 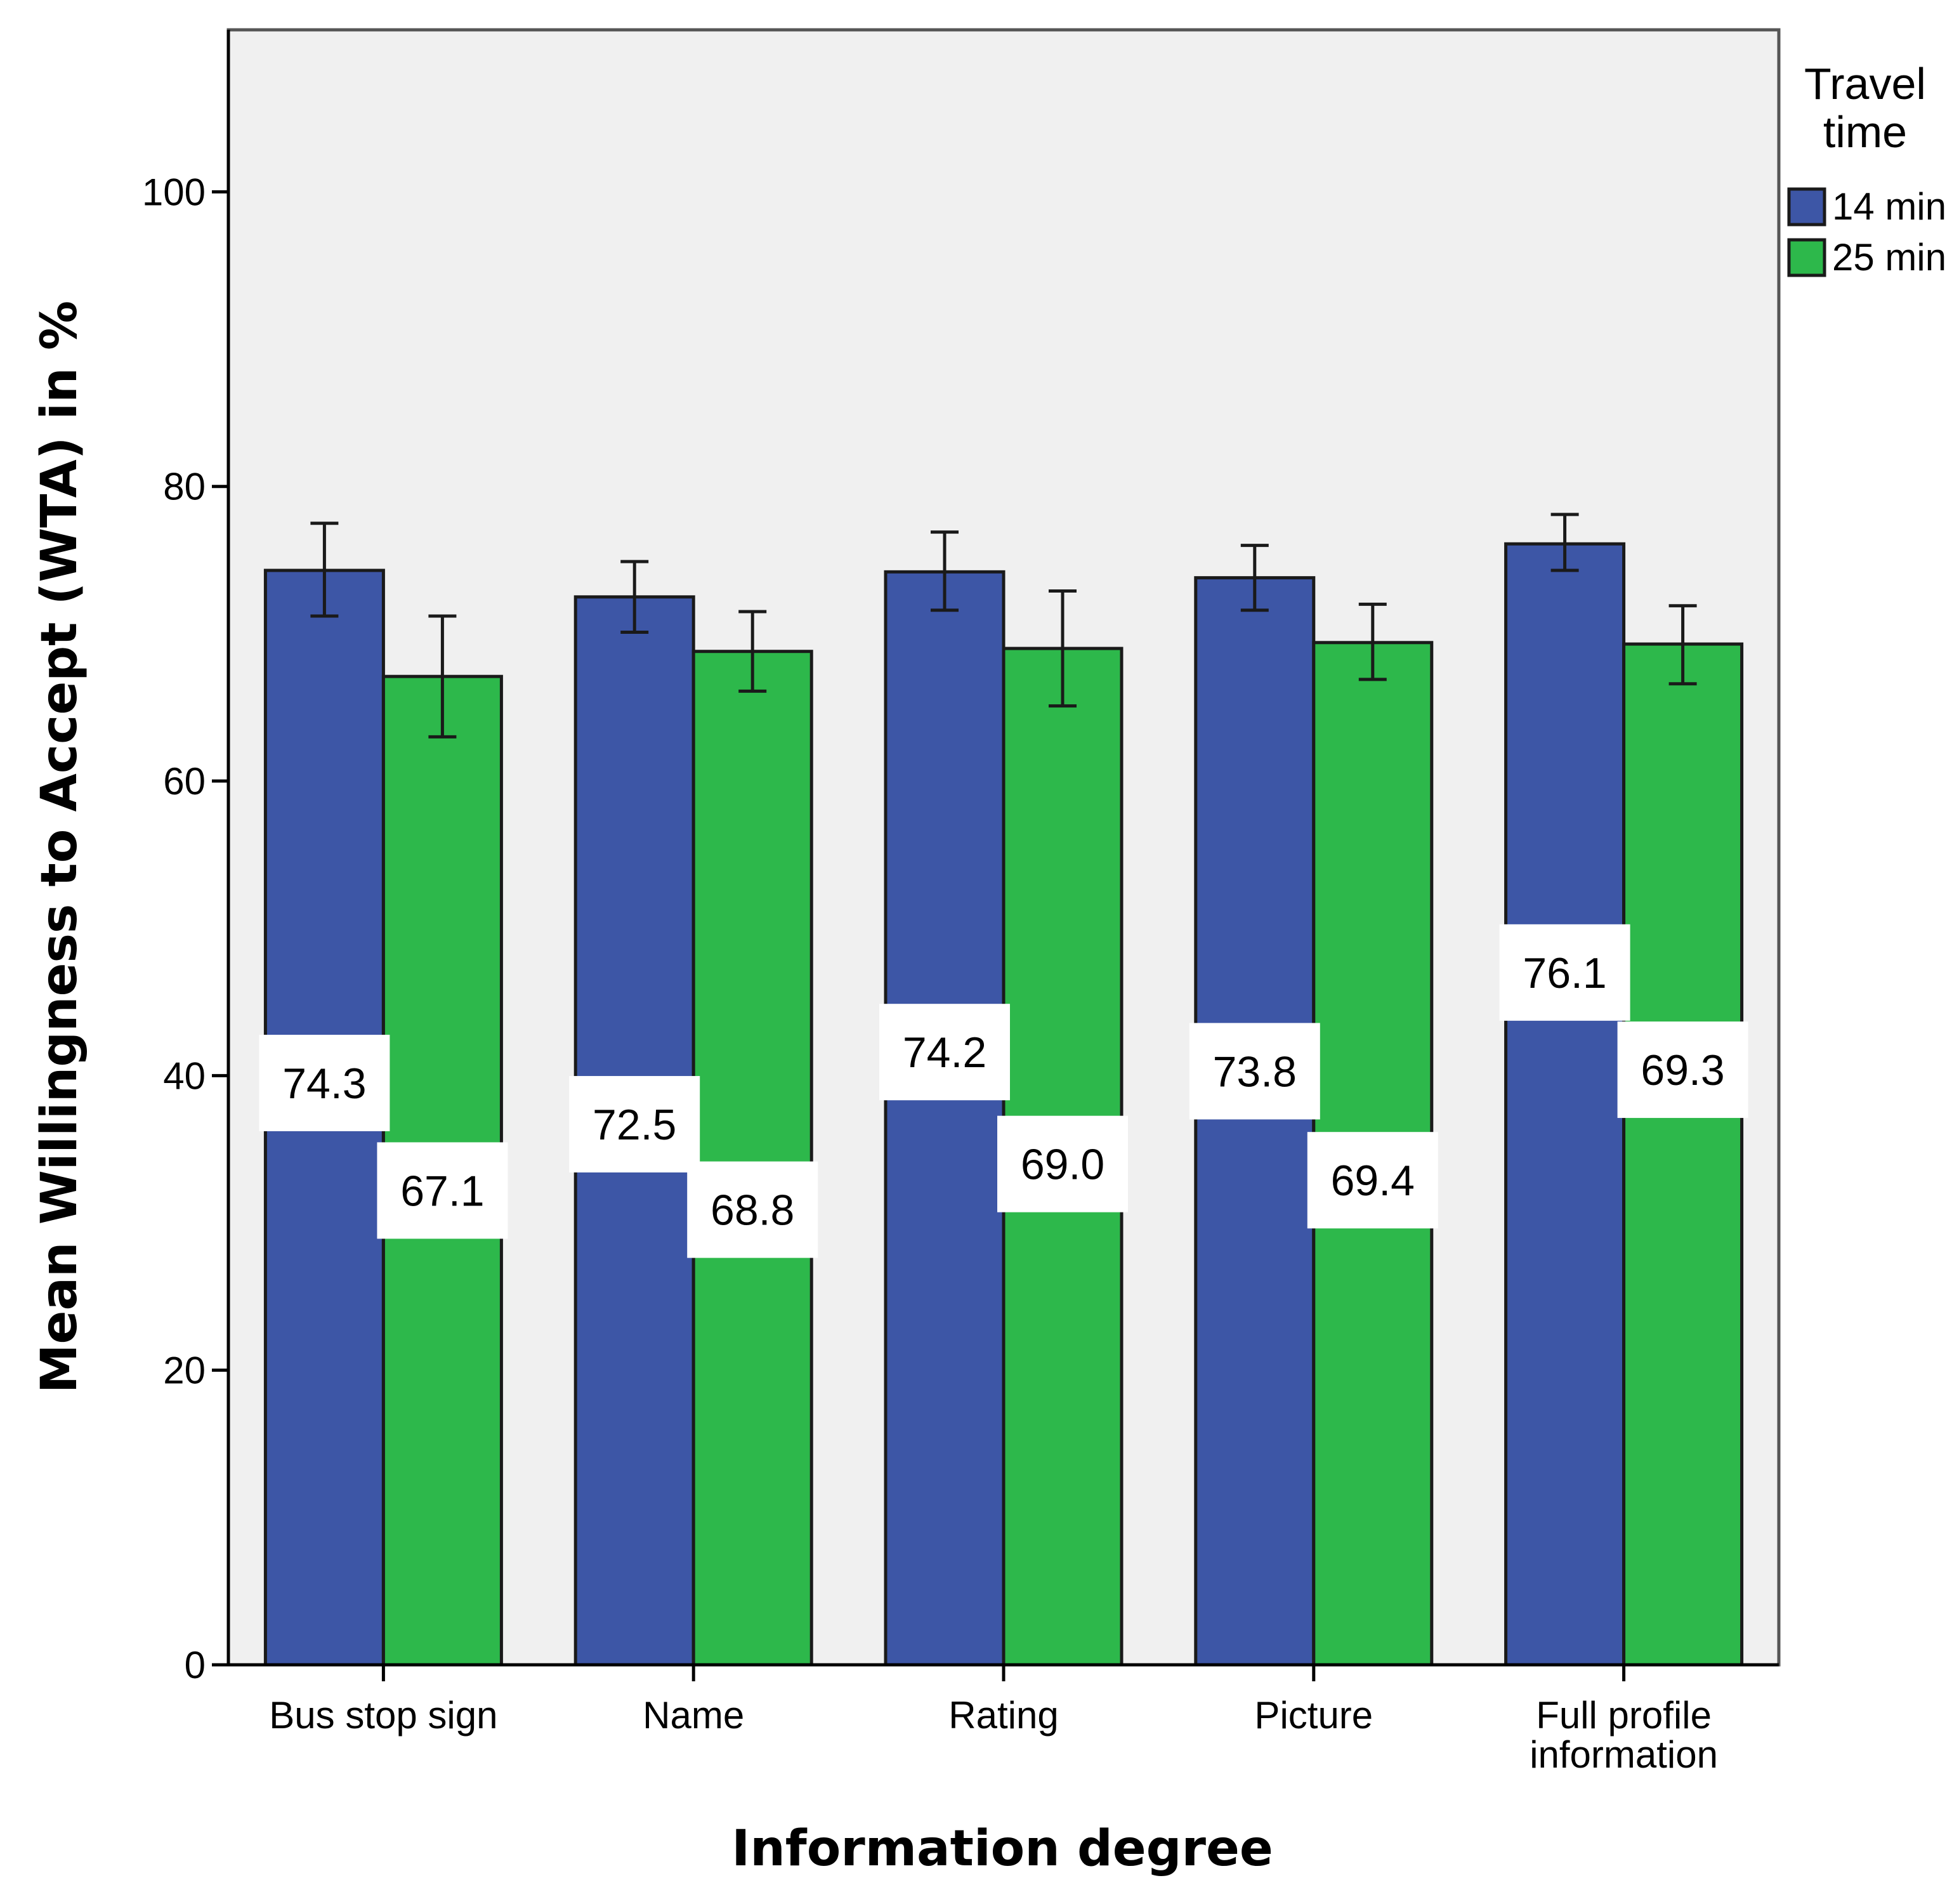 I want to click on data-label-14-min-3: 74.2, so click(x=944, y=1052).